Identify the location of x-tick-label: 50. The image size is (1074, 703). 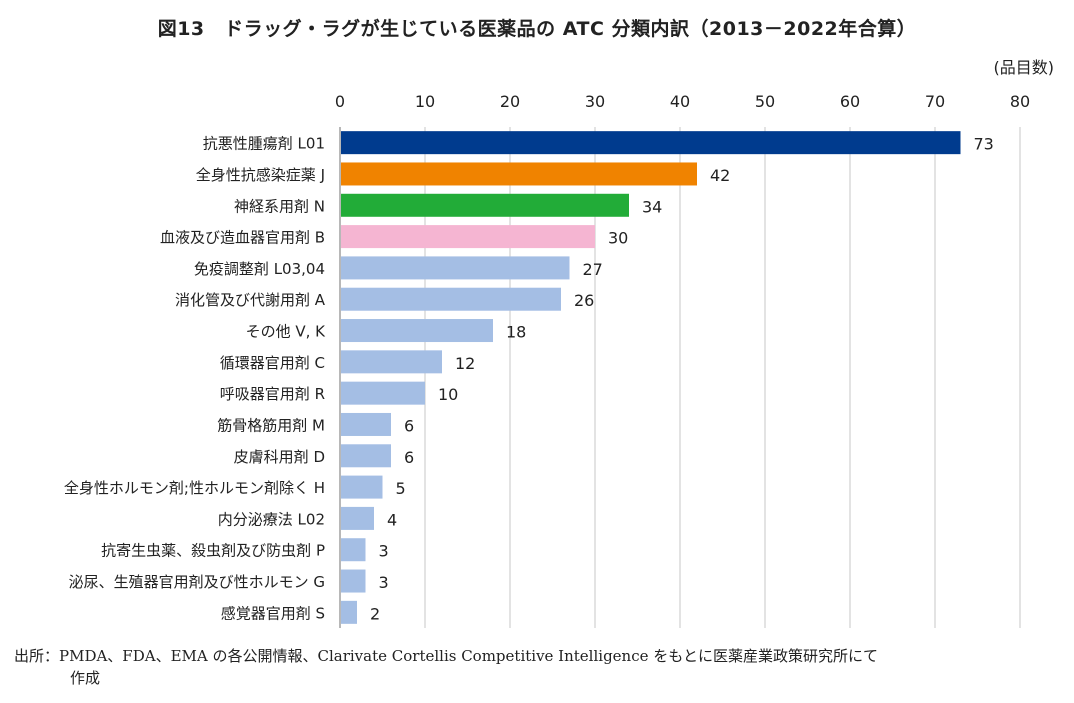
(765, 101).